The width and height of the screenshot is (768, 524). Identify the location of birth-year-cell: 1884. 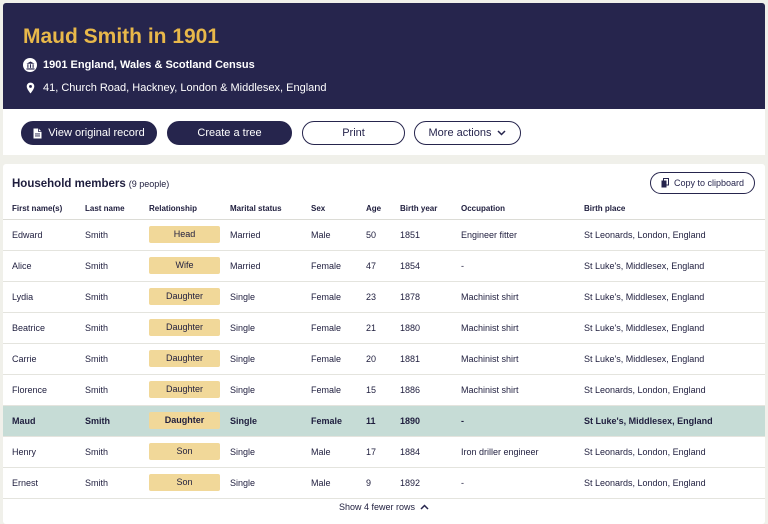
(430, 452).